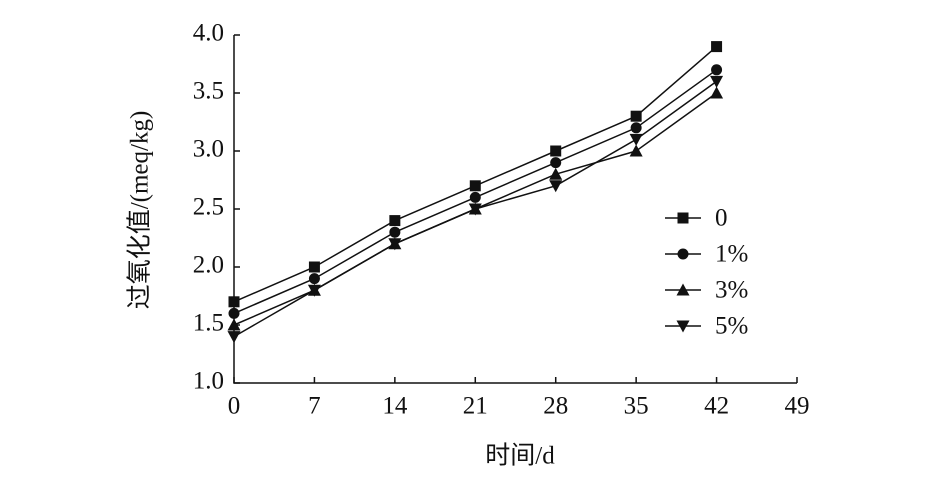 The height and width of the screenshot is (490, 931). Describe the element at coordinates (721, 218) in the screenshot. I see `legend-label: 0` at that location.